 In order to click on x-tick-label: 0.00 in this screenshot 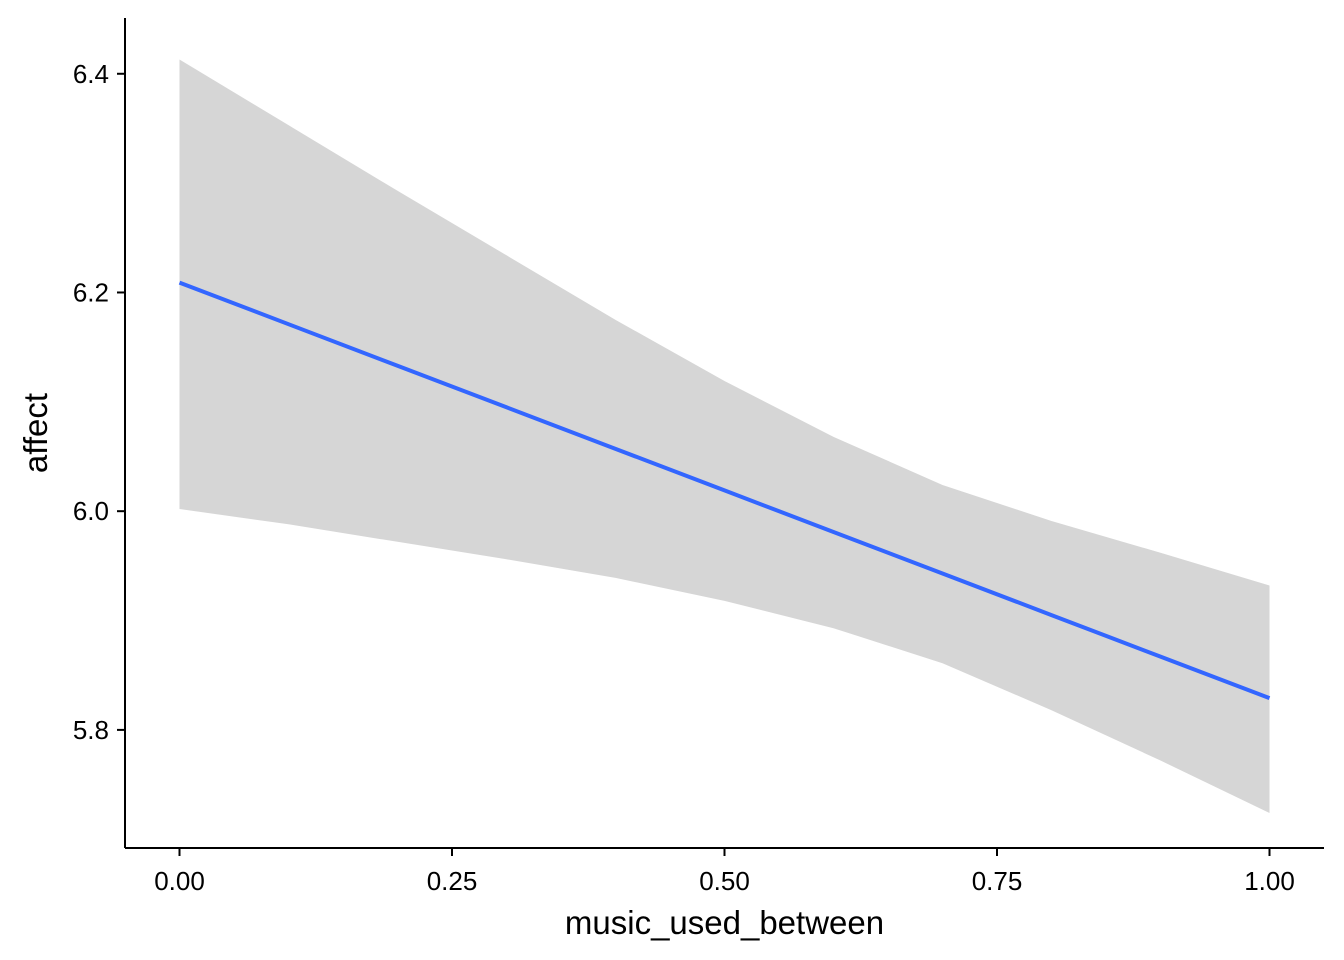, I will do `click(179, 881)`.